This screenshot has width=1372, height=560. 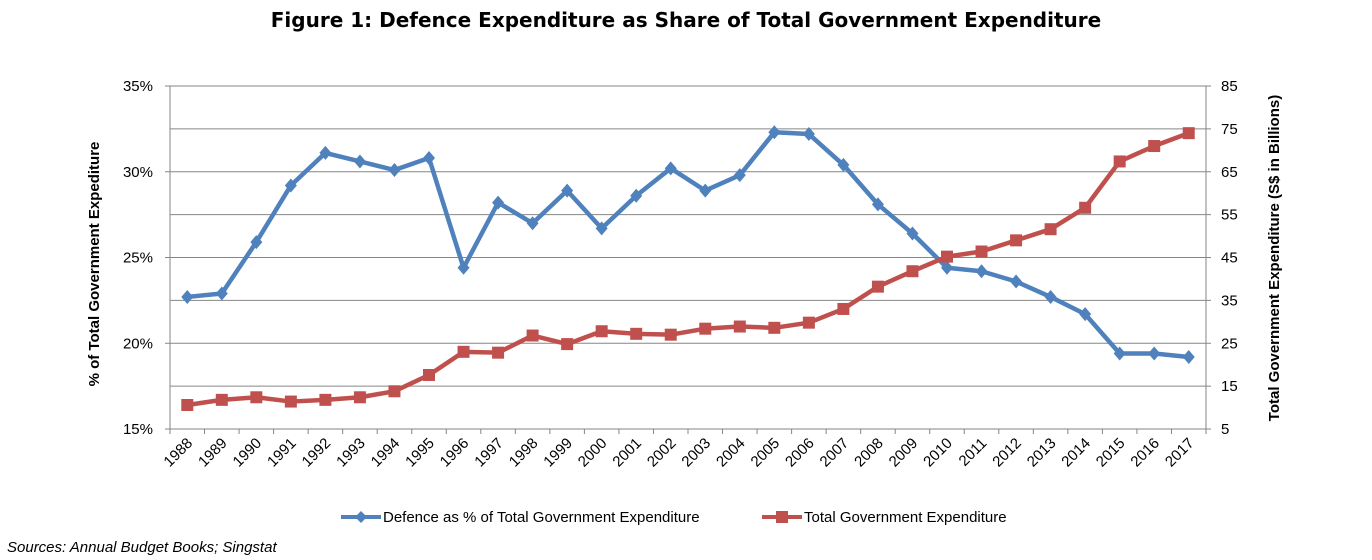 I want to click on x-tick-label: 1998, so click(x=524, y=453).